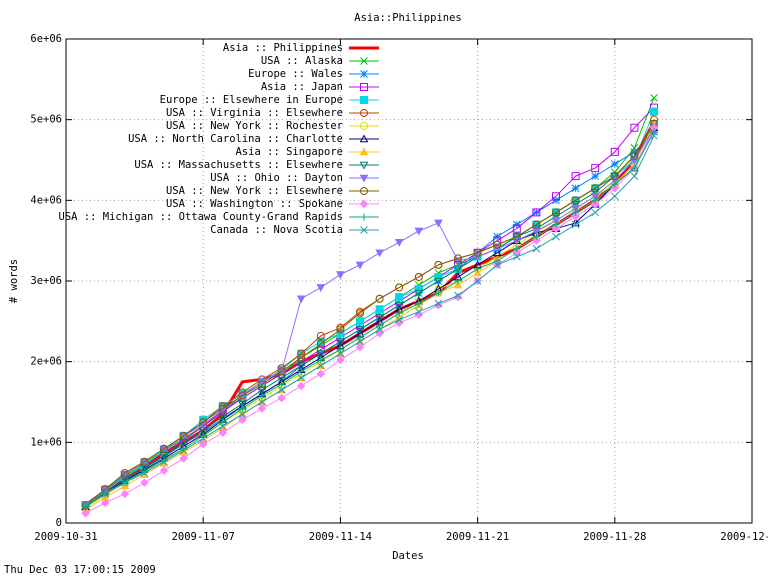 Image resolution: width=768 pixels, height=576 pixels. I want to click on legend-label: Asia :: Singapore, so click(289, 152).